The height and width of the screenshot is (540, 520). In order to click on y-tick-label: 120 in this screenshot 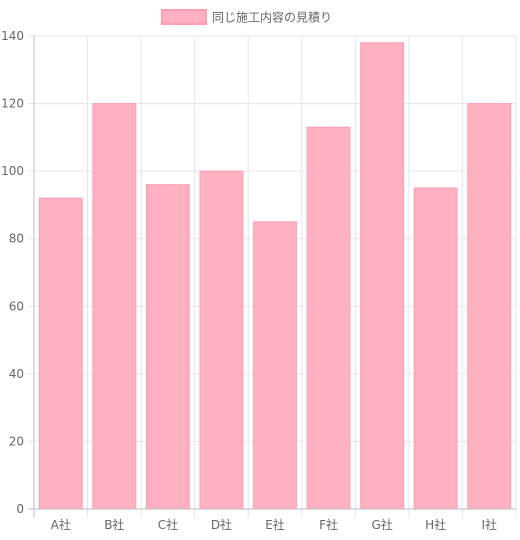, I will do `click(12, 104)`.